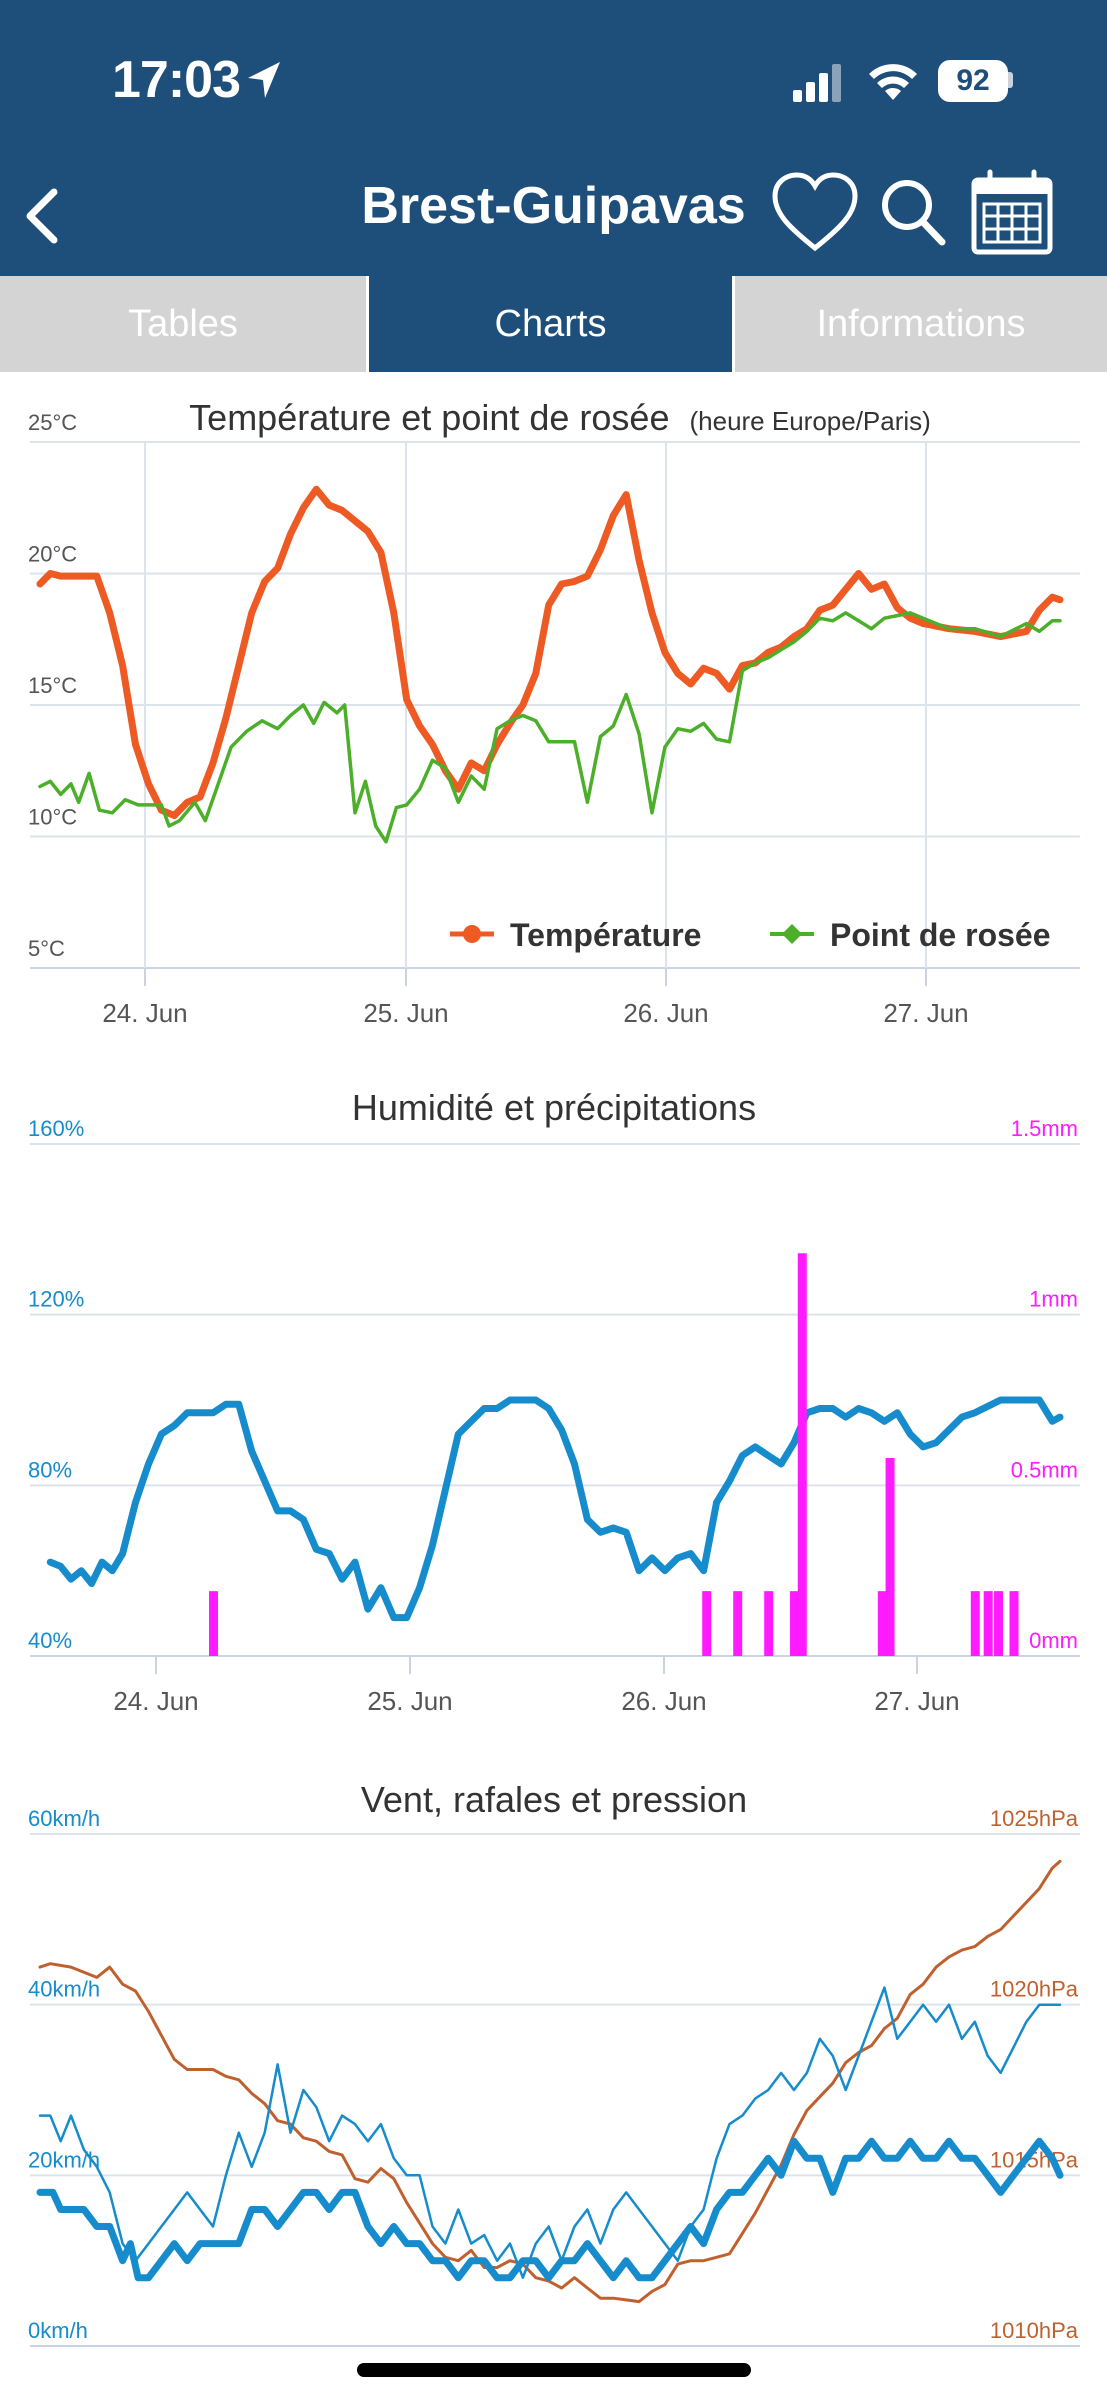 Image resolution: width=1107 pixels, height=2400 pixels. Describe the element at coordinates (1044, 1469) in the screenshot. I see `y2-tick-label: 0.5mm` at that location.